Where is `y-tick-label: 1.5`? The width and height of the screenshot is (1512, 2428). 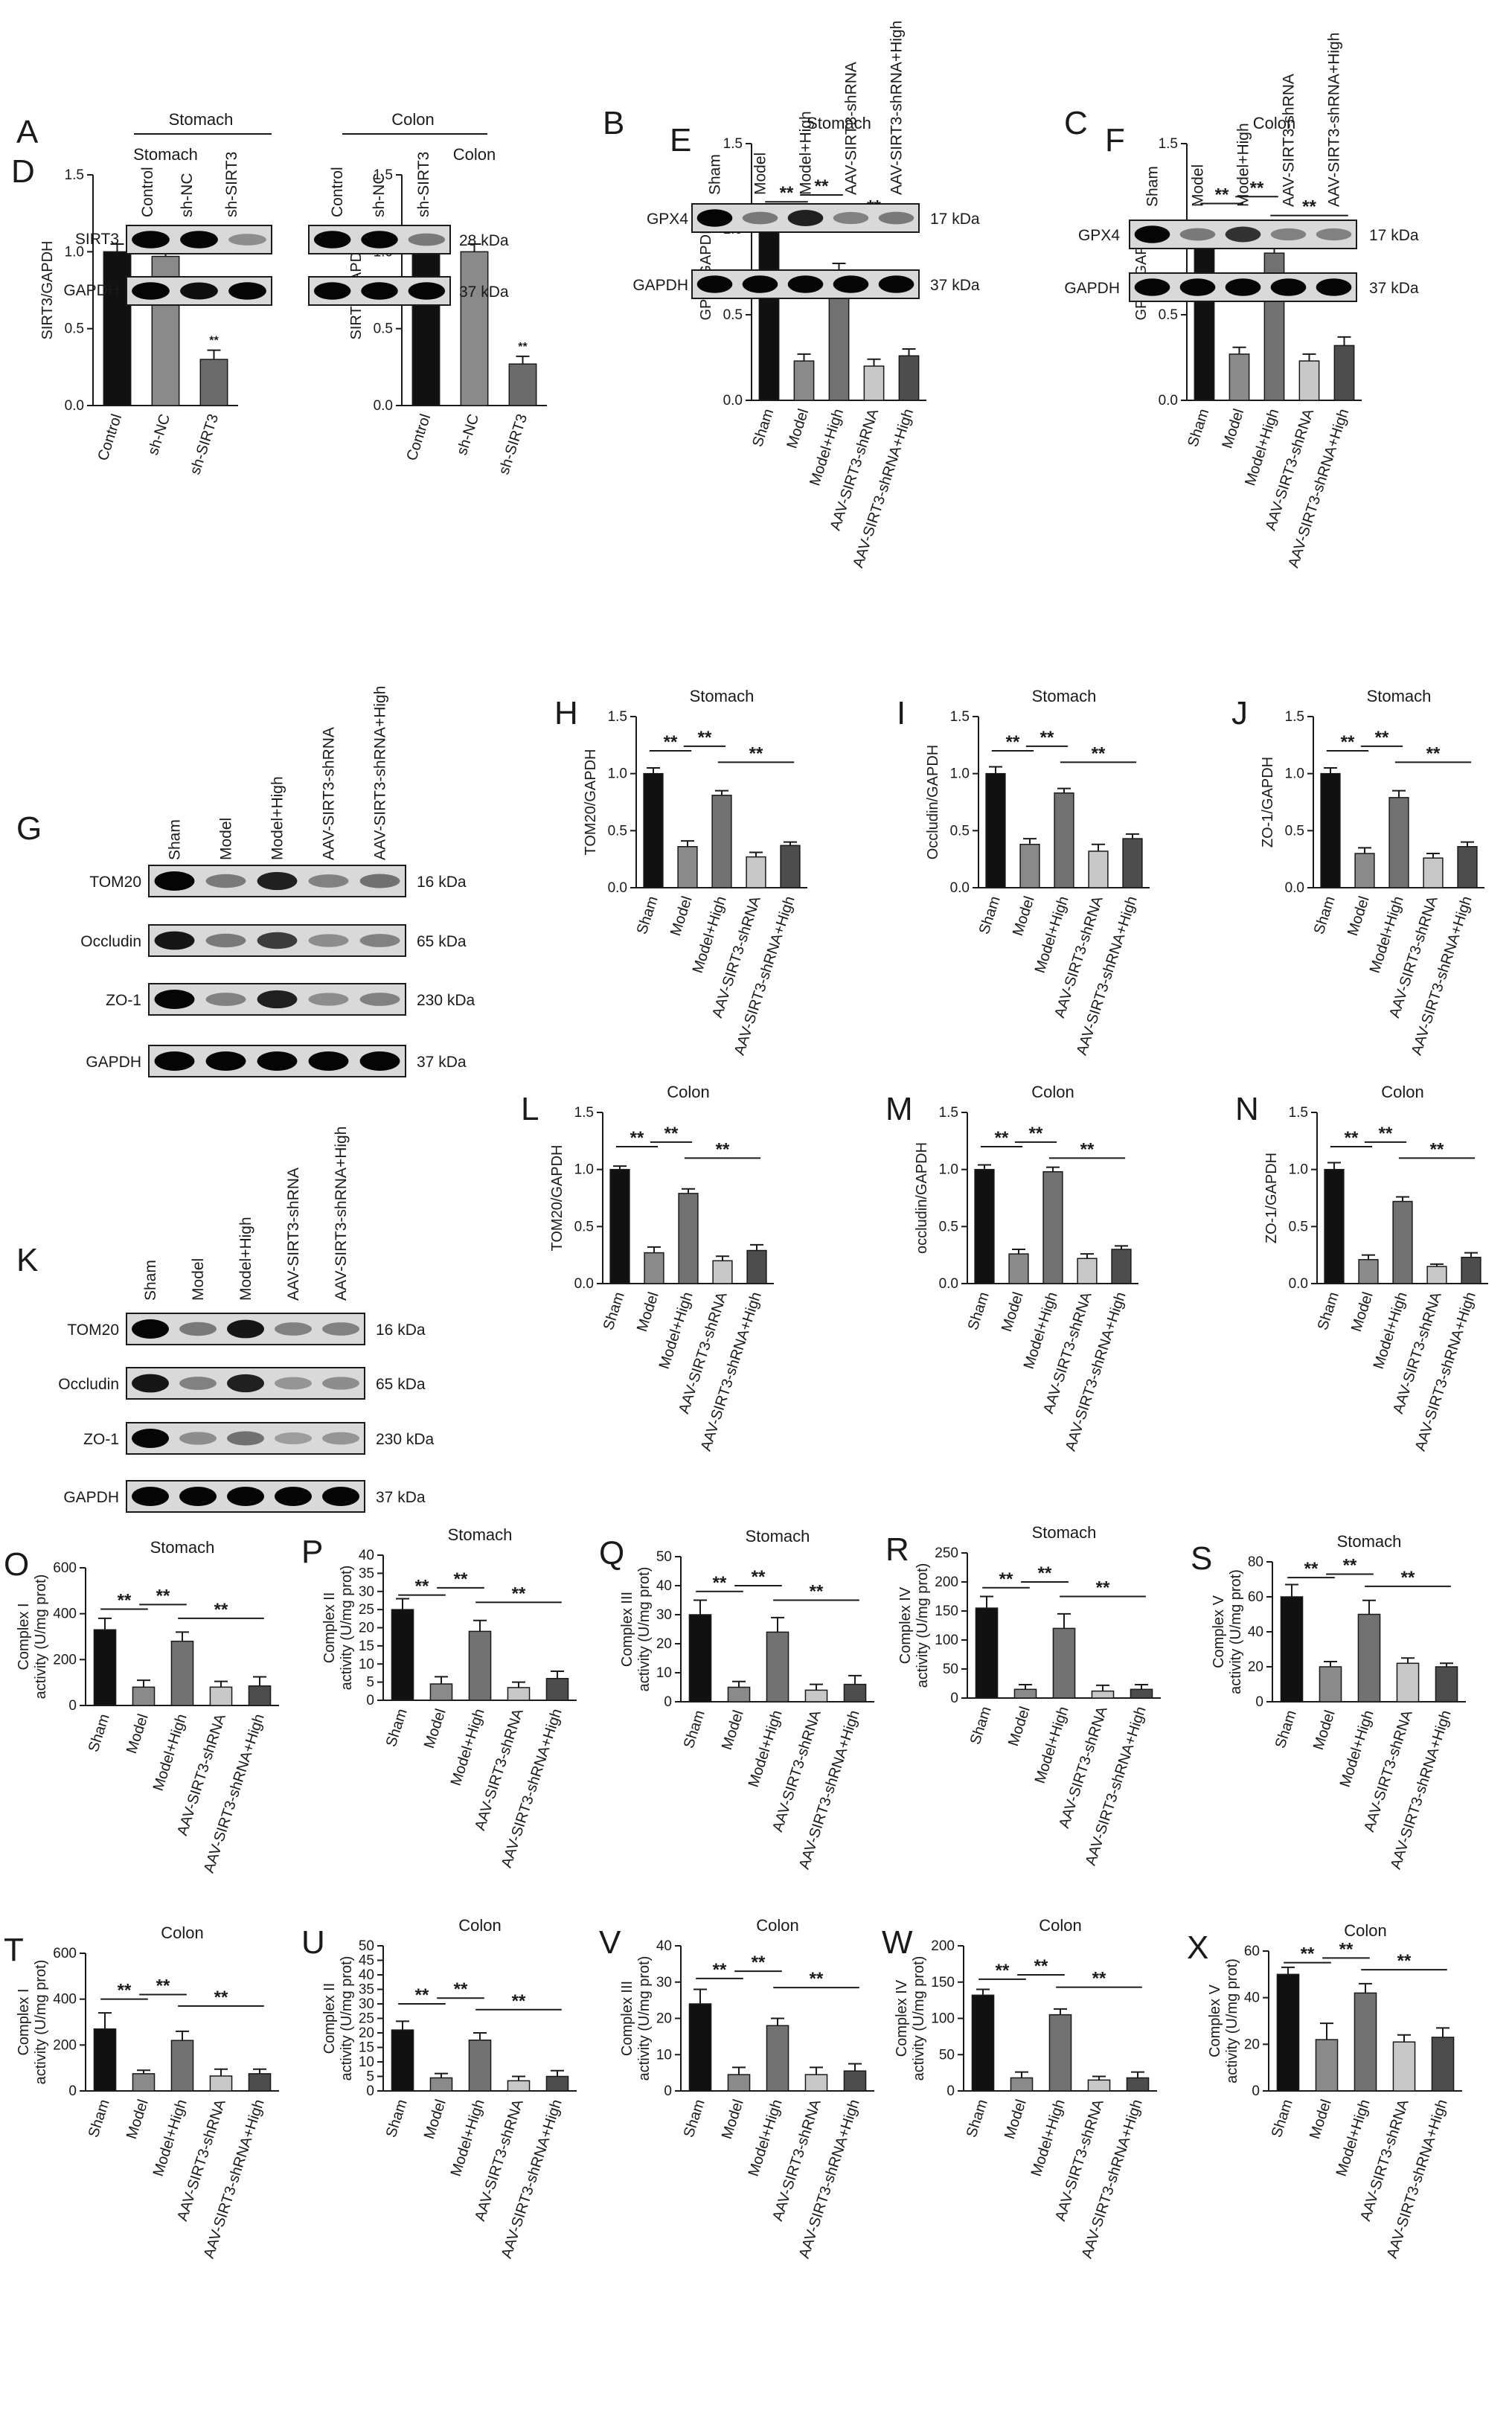
y-tick-label: 1.5 is located at coordinates (74, 175).